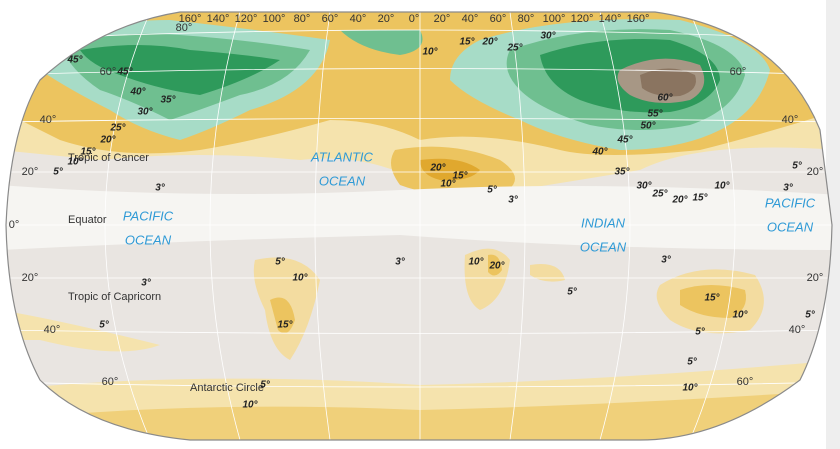  I want to click on line-label: Tropic of Cancer, so click(108, 158).